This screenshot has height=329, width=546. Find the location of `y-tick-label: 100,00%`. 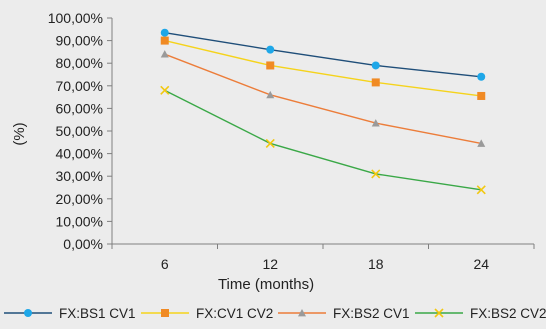

y-tick-label: 100,00% is located at coordinates (75, 18).